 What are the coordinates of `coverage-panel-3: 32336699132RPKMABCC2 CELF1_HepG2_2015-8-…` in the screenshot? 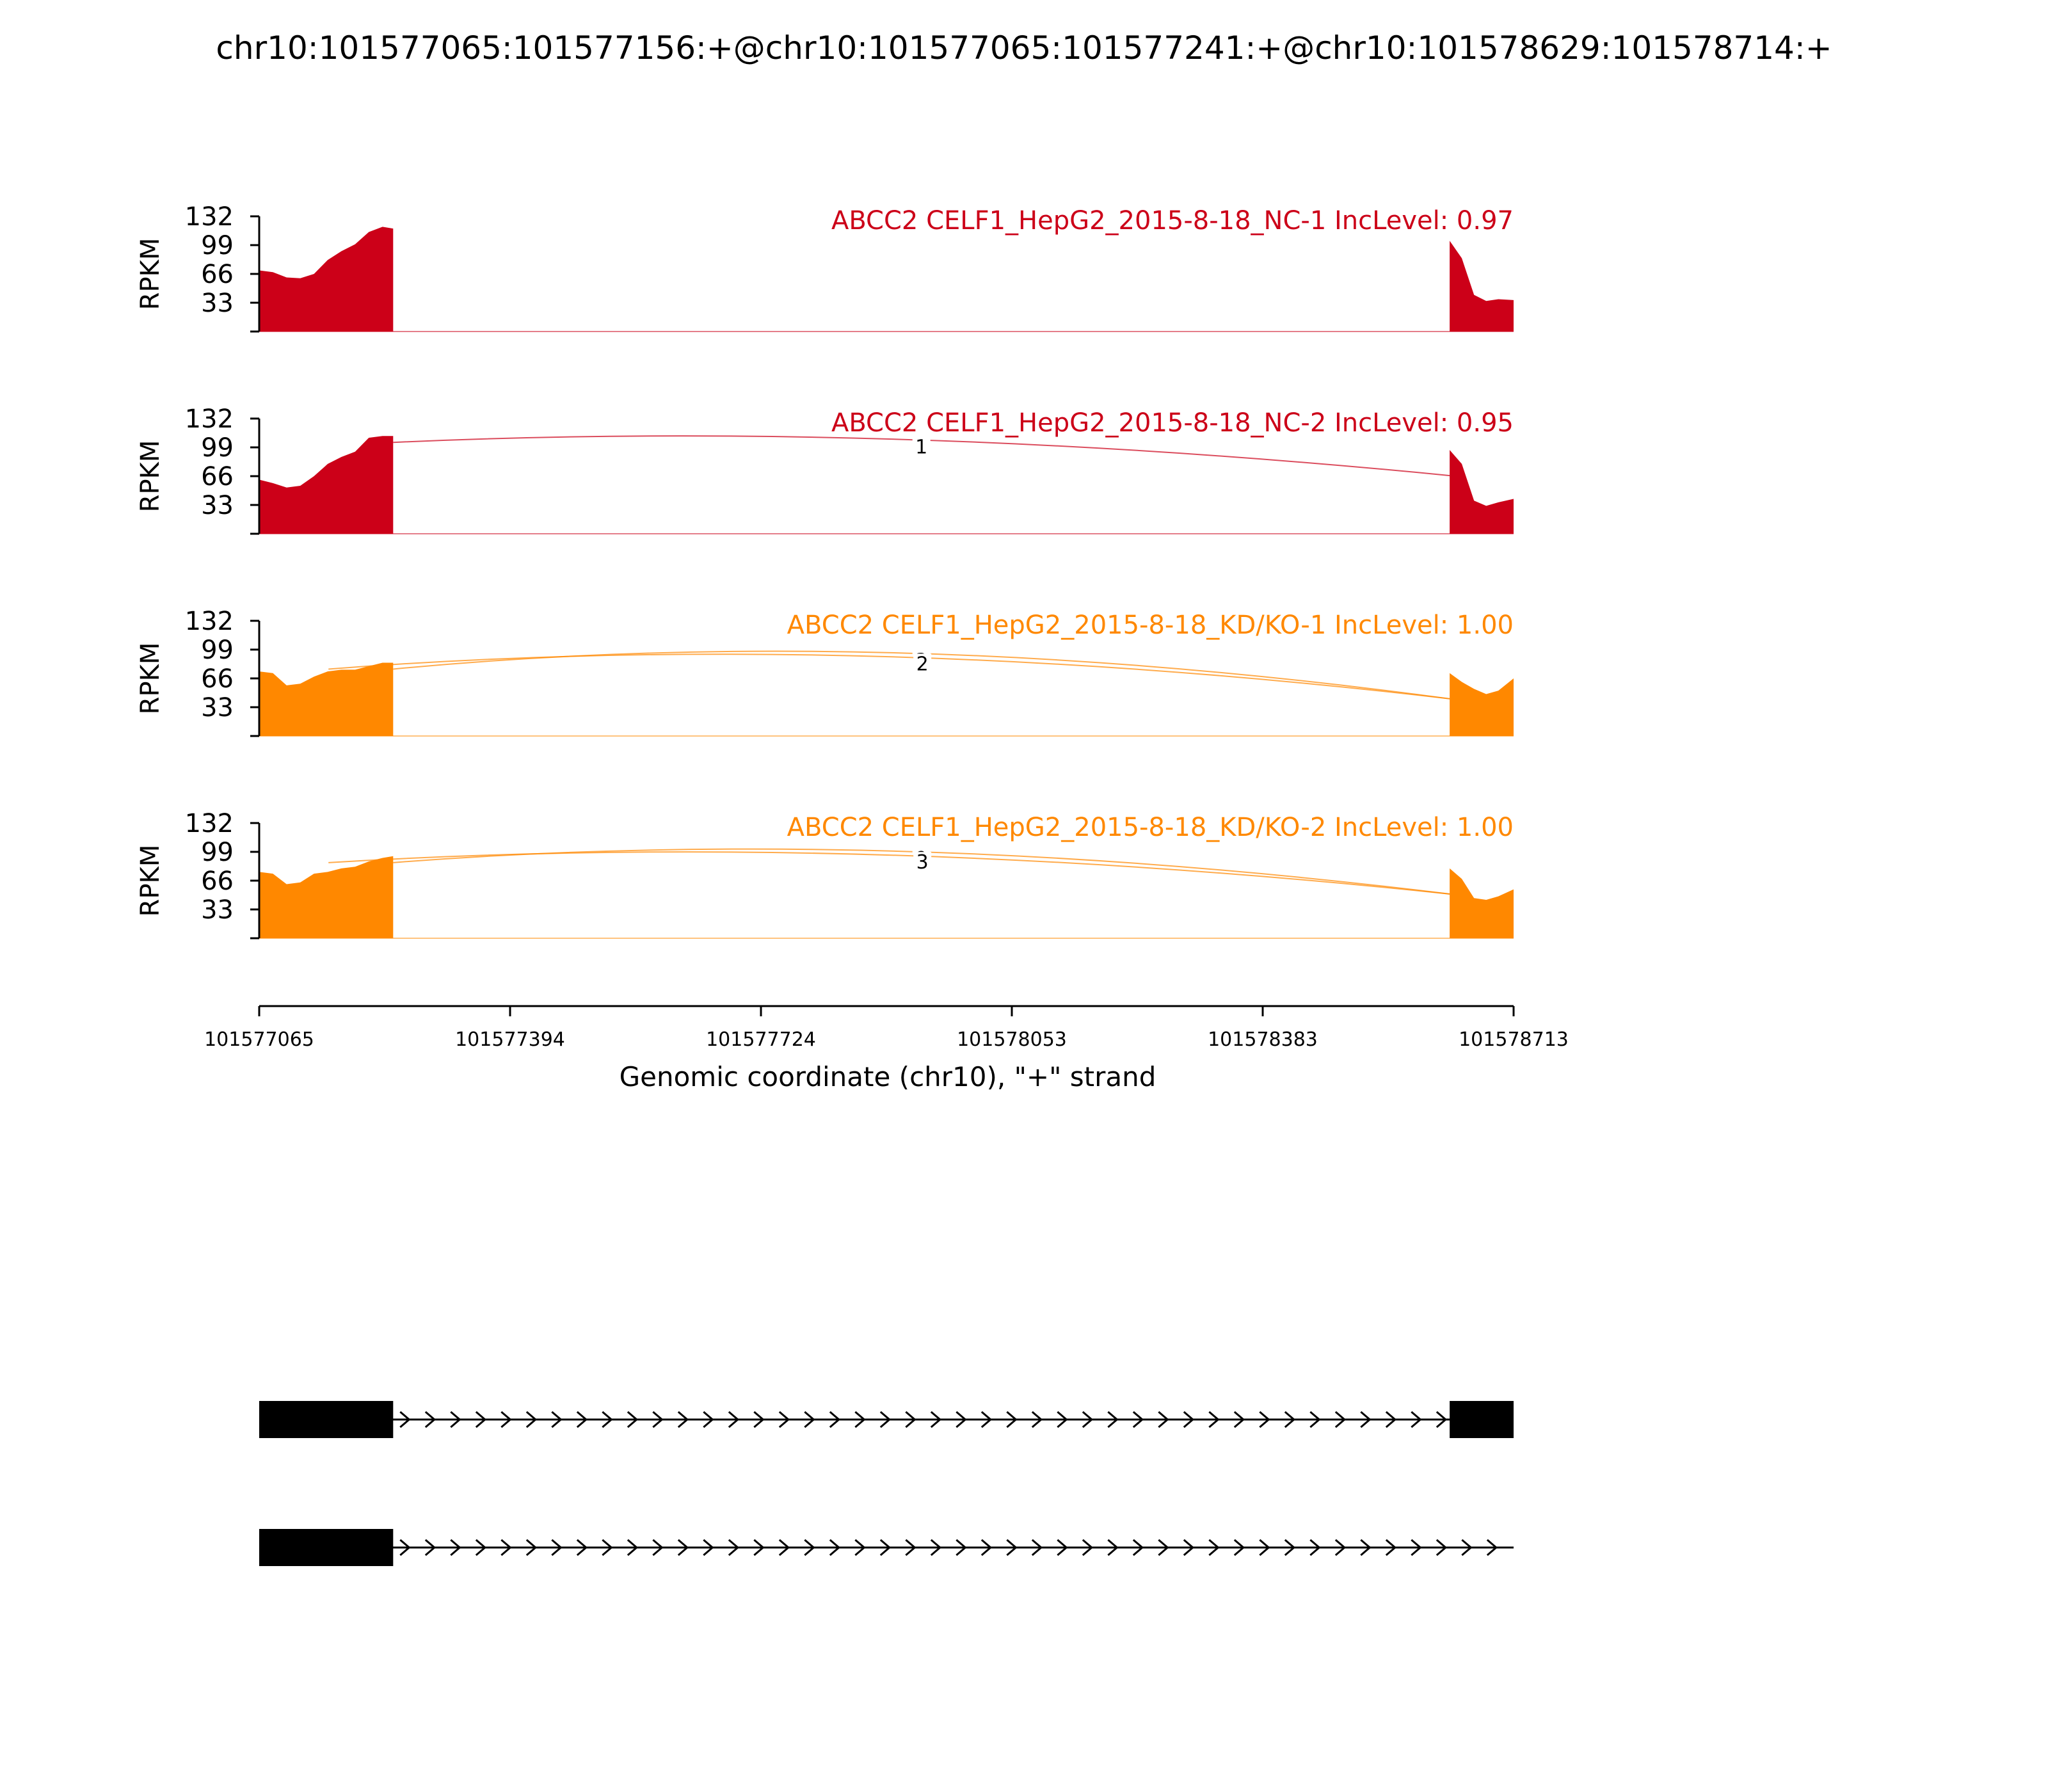 It's located at (825, 672).